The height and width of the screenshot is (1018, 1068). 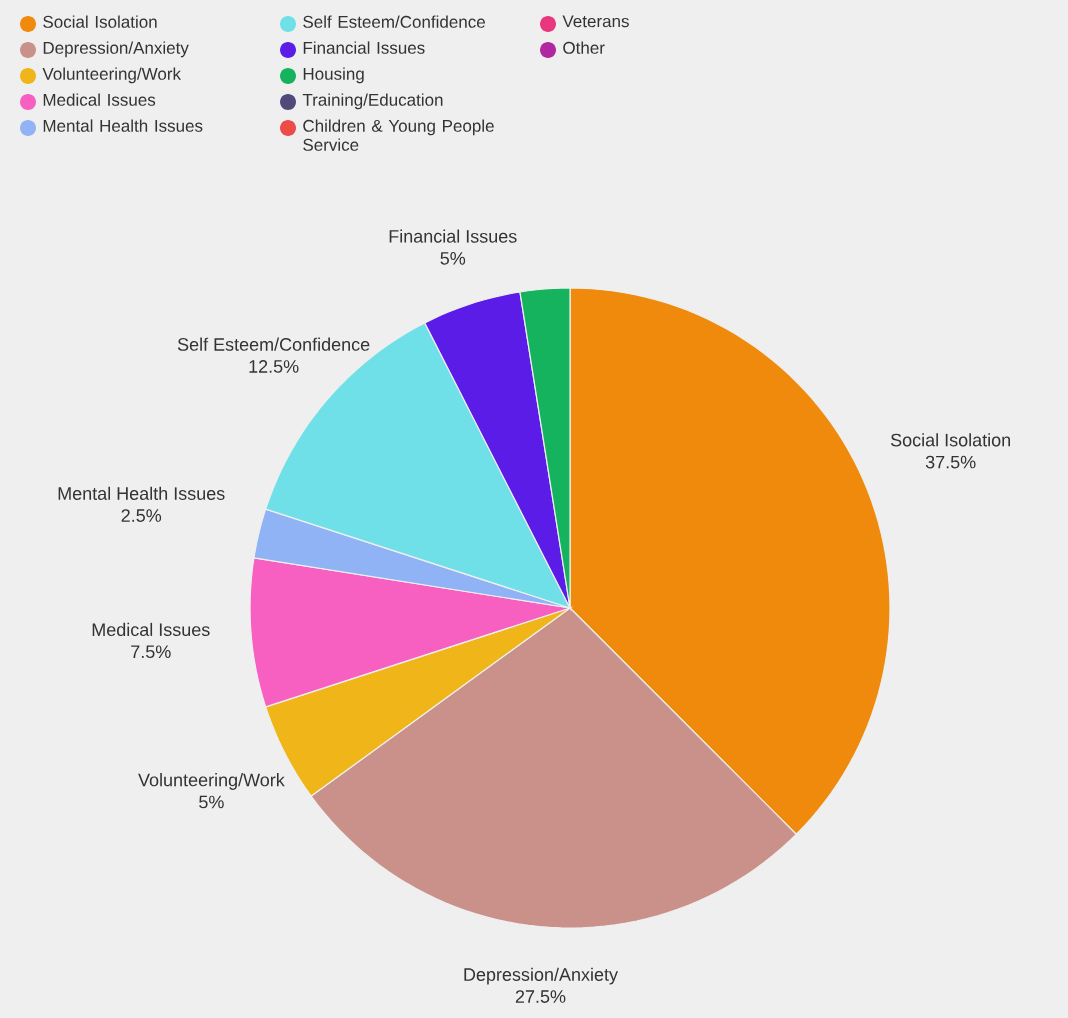 What do you see at coordinates (211, 781) in the screenshot?
I see `slice-label: Volunteering/Work` at bounding box center [211, 781].